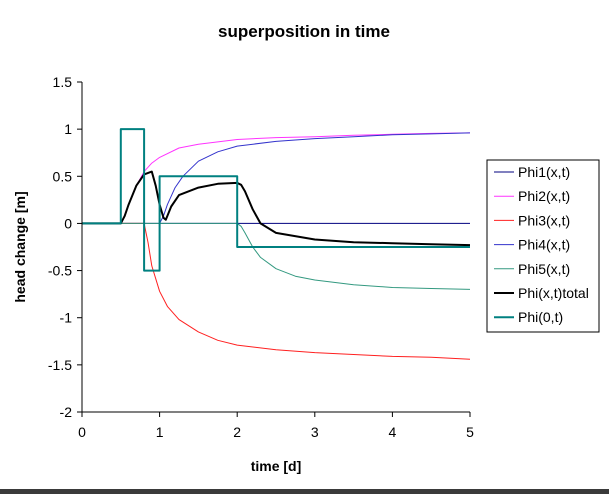  What do you see at coordinates (63, 176) in the screenshot?
I see `y-tick-label: 0.5` at bounding box center [63, 176].